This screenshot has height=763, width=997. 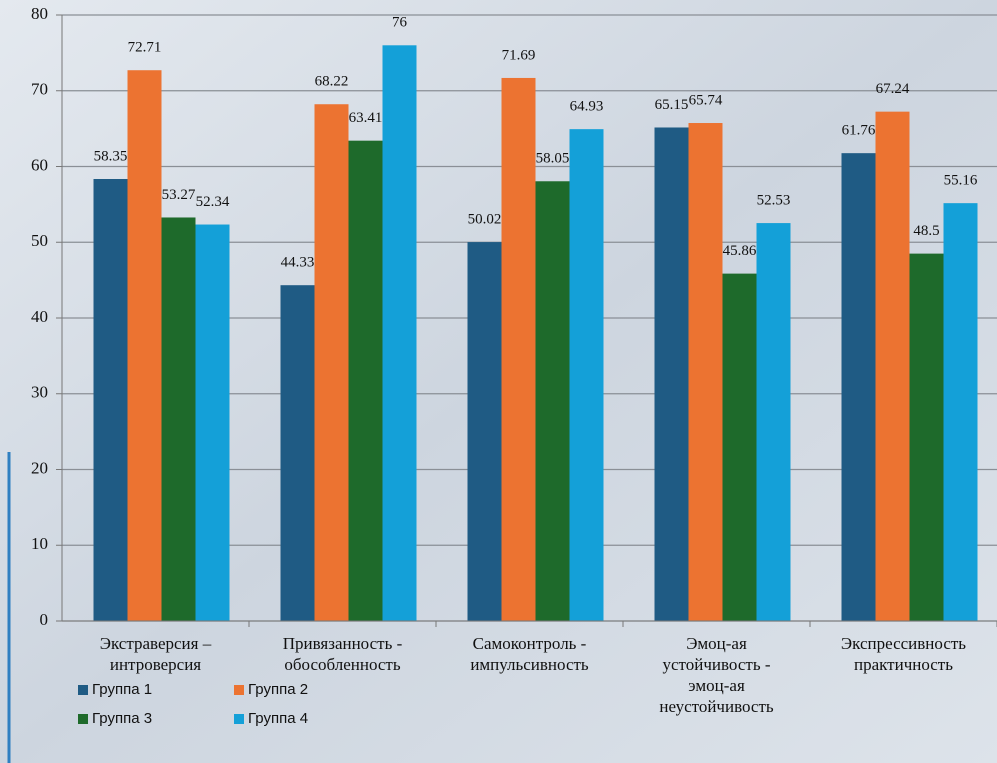 What do you see at coordinates (926, 231) in the screenshot?
I see `data-label: 48.5` at bounding box center [926, 231].